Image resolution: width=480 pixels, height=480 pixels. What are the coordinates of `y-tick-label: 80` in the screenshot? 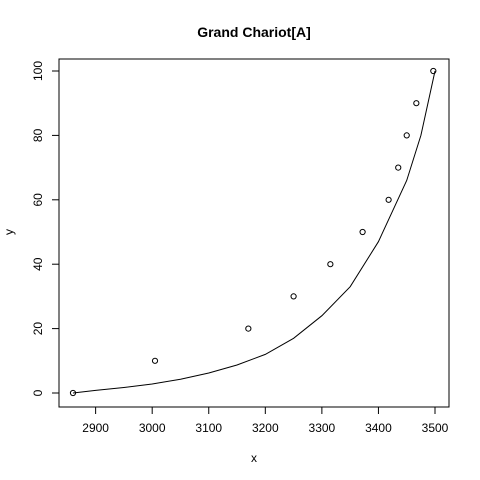 It's located at (38, 135).